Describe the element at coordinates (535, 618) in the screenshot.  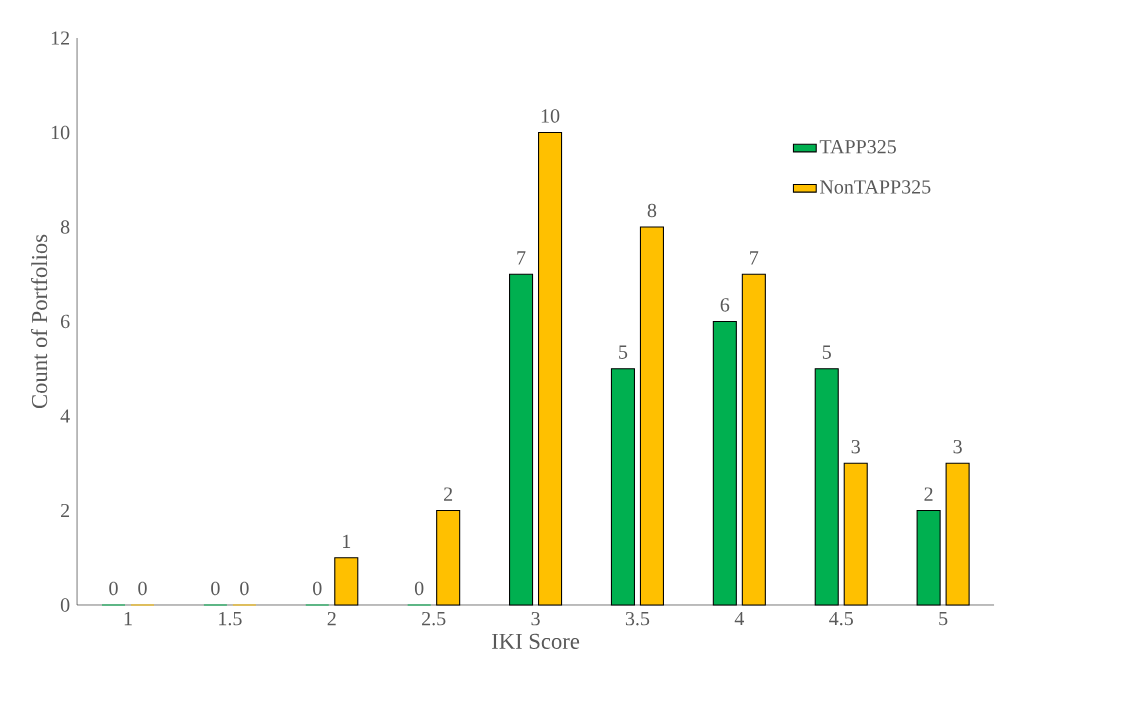
I see `x-tick-label: 3` at that location.